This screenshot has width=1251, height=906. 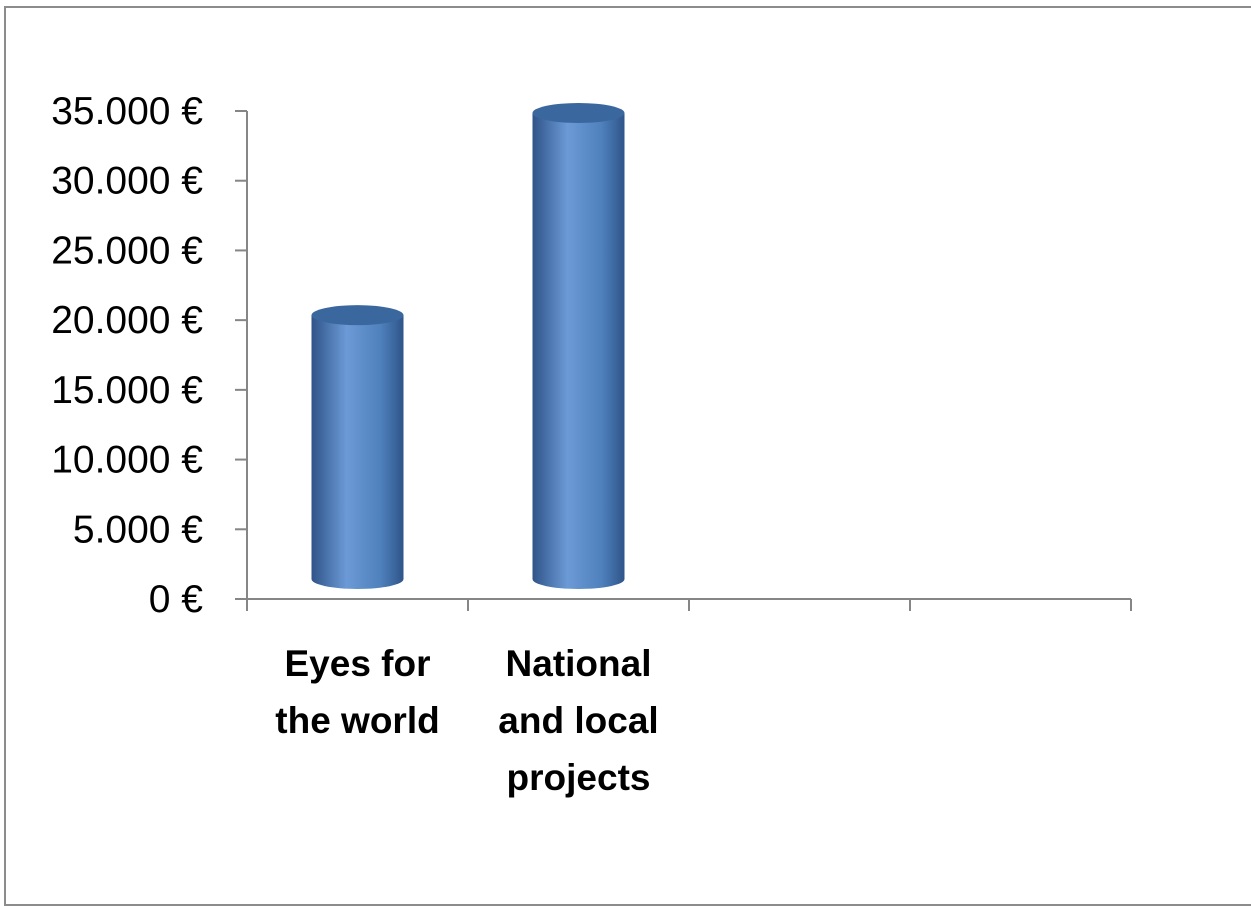 I want to click on x-category-label: National and local projects, so click(x=578, y=720).